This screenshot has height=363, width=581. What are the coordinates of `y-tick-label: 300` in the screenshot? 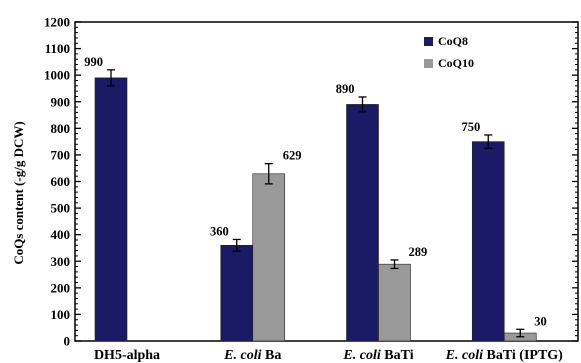 It's located at (61, 261).